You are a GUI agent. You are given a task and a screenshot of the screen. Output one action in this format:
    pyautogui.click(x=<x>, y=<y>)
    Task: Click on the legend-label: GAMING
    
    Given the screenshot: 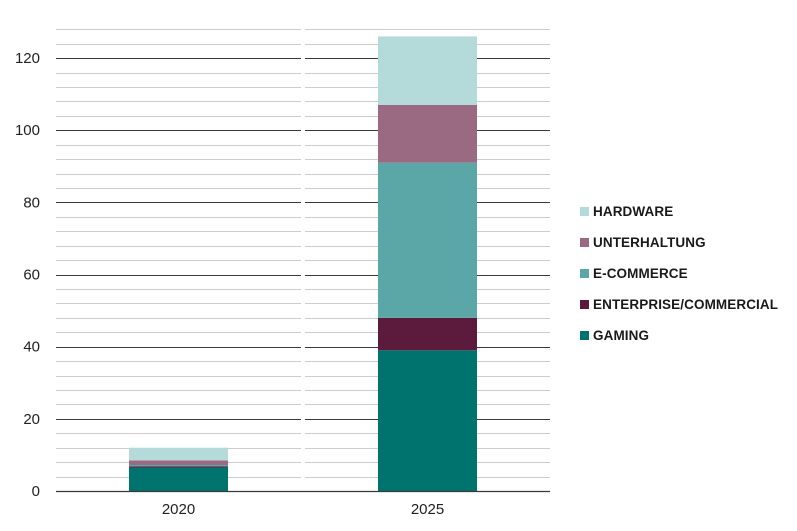 What is the action you would take?
    pyautogui.click(x=621, y=335)
    